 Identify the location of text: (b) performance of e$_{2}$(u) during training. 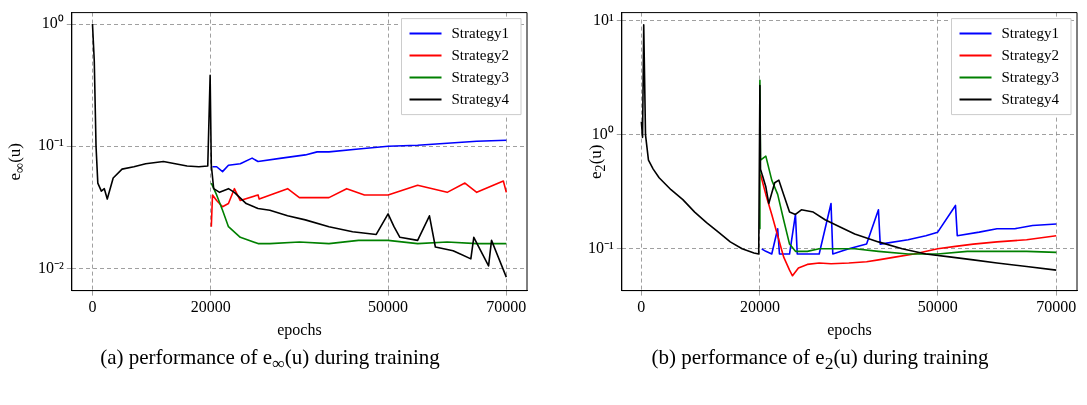
(820, 360).